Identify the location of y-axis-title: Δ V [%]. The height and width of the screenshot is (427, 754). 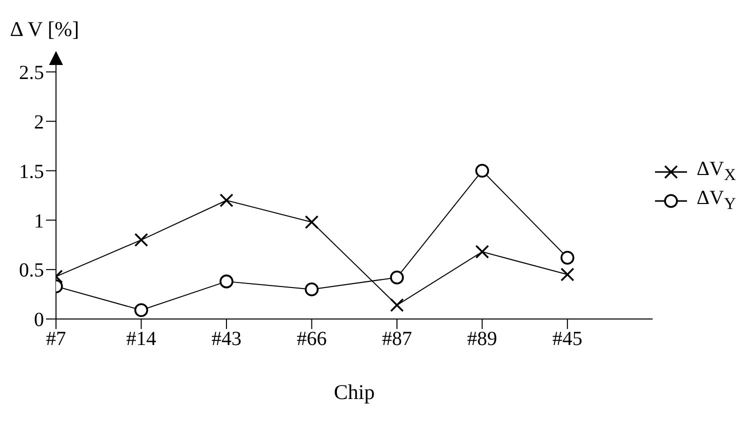
(45, 29).